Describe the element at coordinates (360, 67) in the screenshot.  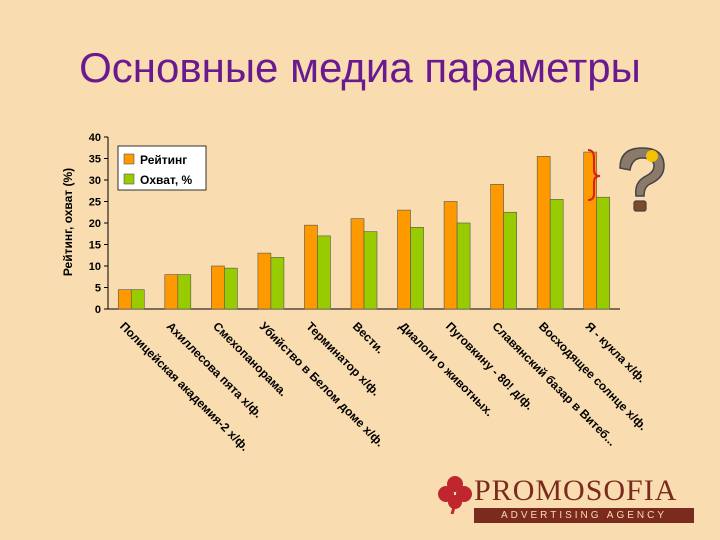
I see `page-title: Основные медиа параметры` at that location.